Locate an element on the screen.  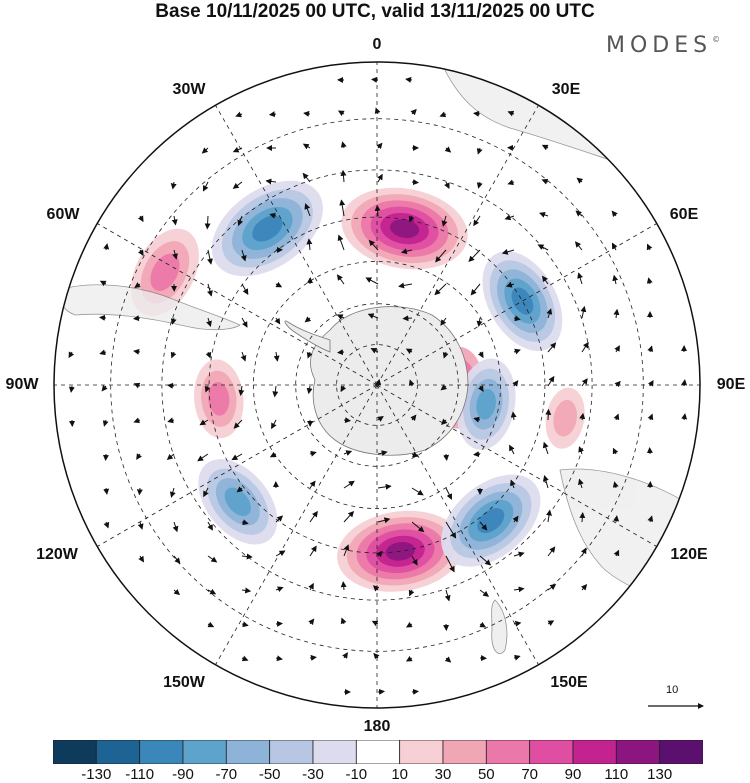
lon-label-30e: 30E is located at coordinates (566, 89).